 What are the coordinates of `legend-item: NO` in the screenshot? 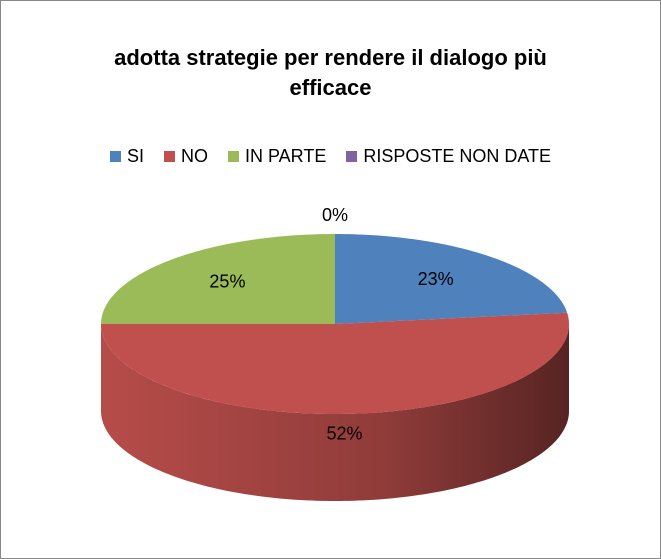 It's located at (185, 156).